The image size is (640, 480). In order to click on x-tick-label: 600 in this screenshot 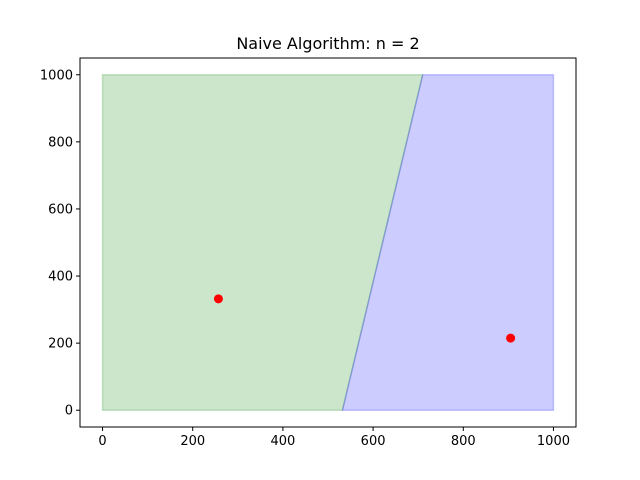, I will do `click(373, 441)`.